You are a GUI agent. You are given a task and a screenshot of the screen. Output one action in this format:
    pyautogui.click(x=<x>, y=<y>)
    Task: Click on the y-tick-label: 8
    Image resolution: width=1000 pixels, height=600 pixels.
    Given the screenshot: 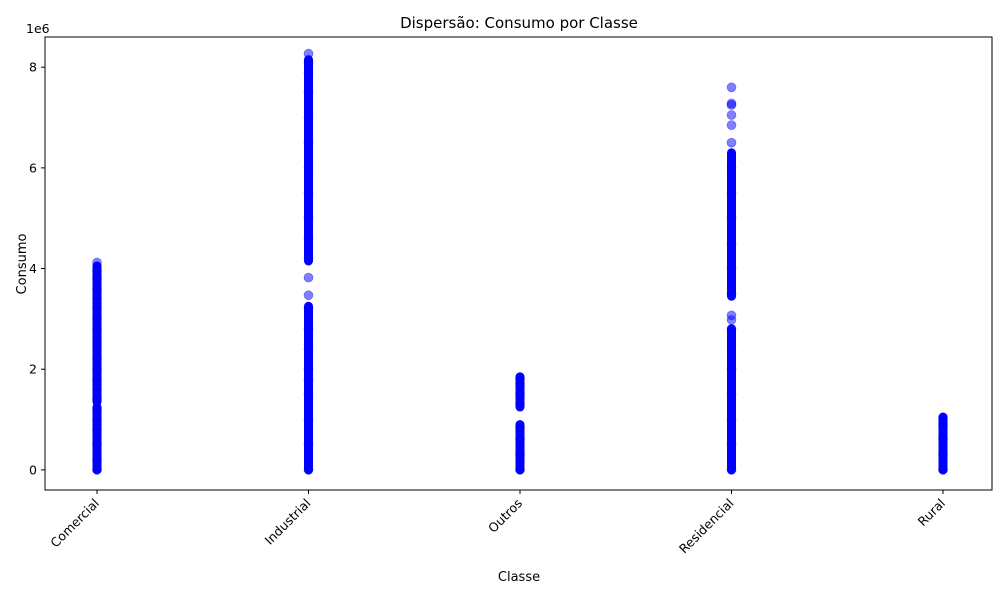 What is the action you would take?
    pyautogui.click(x=33, y=67)
    